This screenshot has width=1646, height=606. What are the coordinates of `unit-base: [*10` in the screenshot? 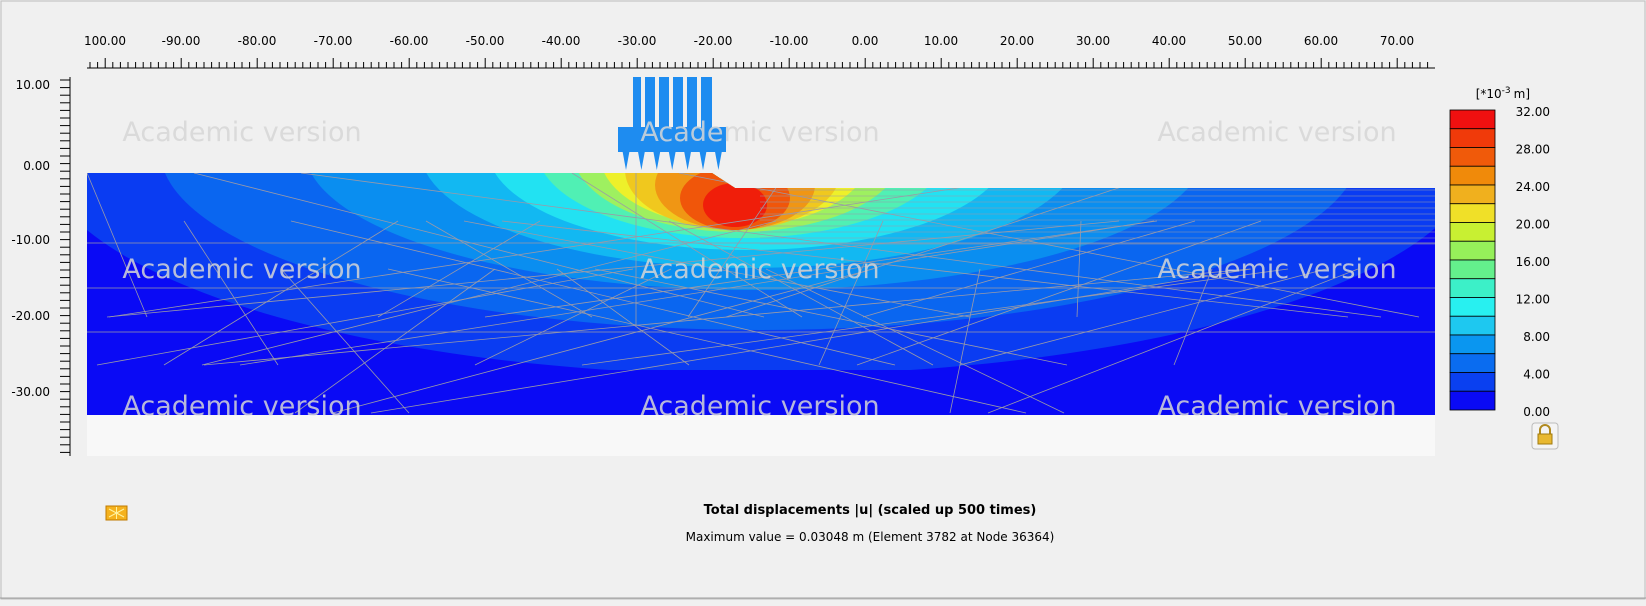 It's located at (1489, 94).